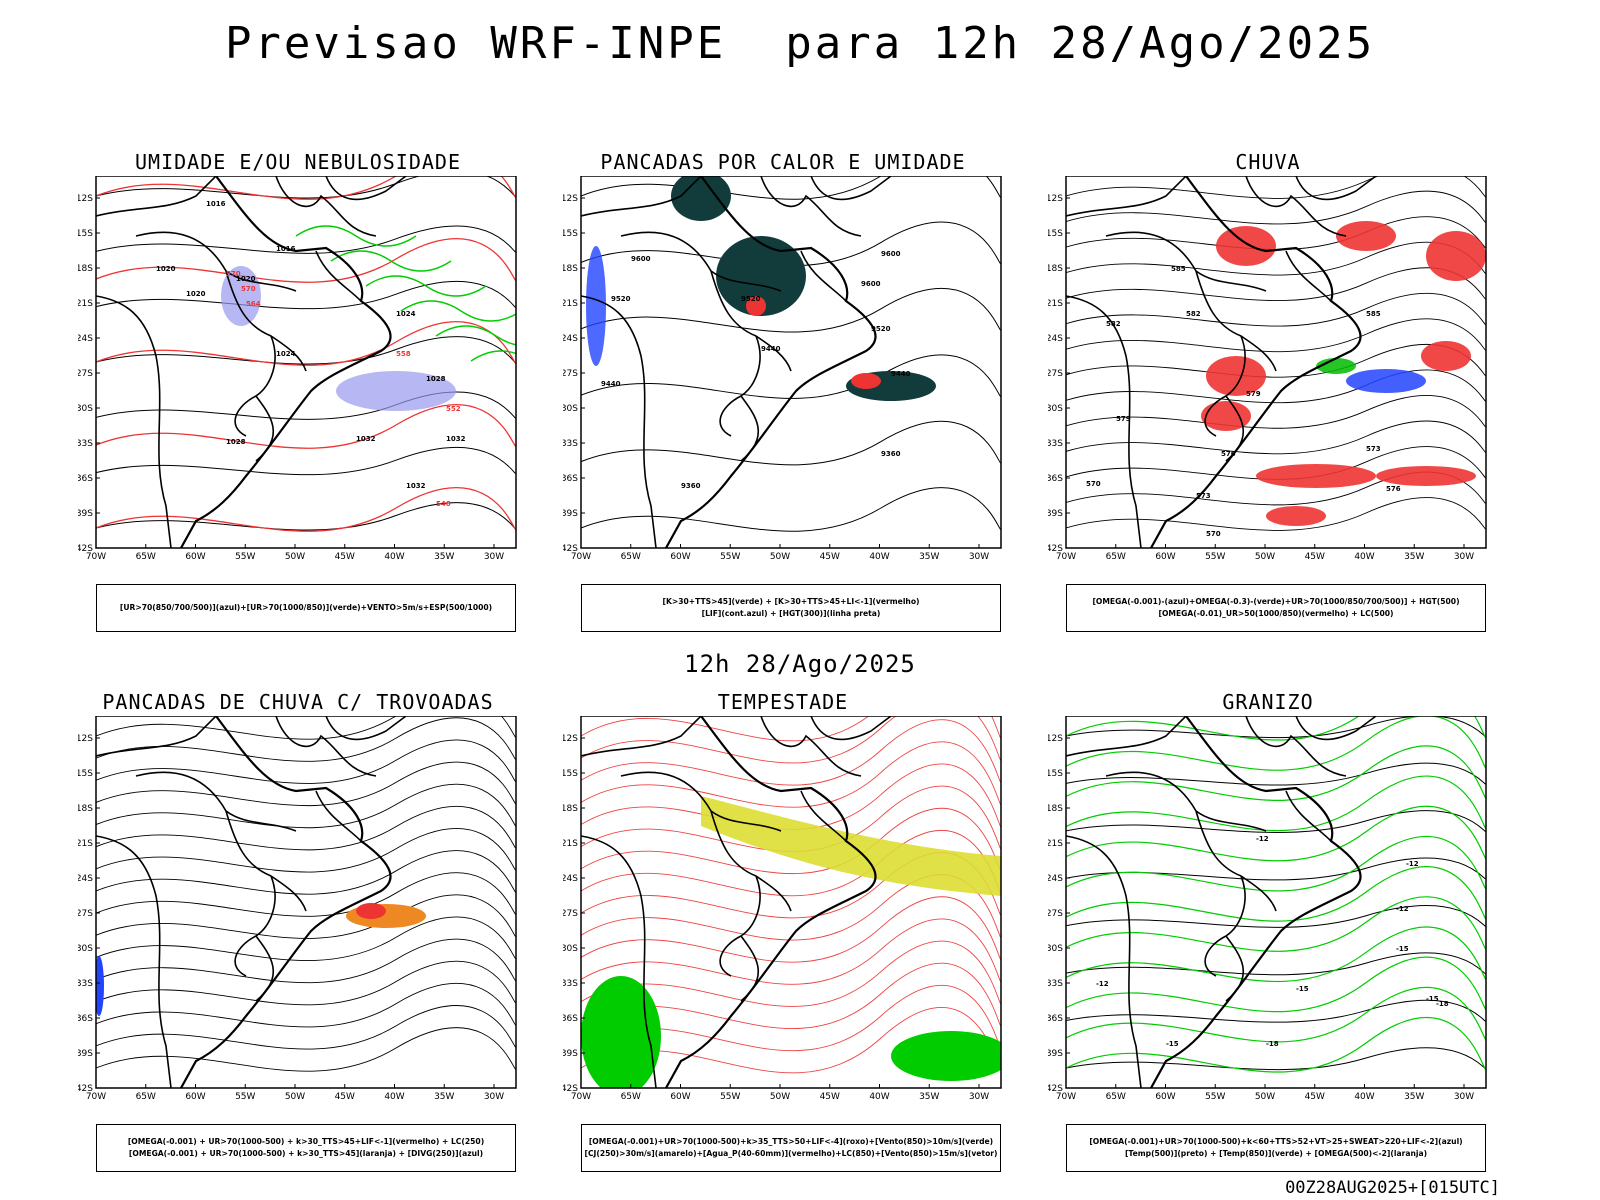 The width and height of the screenshot is (1600, 1200). What do you see at coordinates (866, 381) in the screenshot?
I see `strong-instability-area` at bounding box center [866, 381].